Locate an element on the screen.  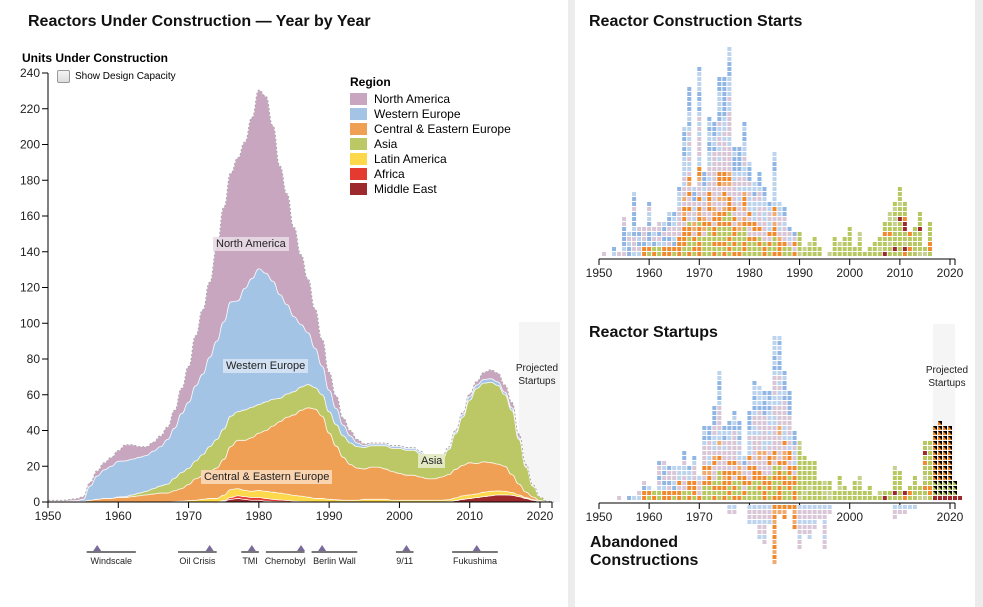
legend-item-africa: Africa is located at coordinates (430, 173).